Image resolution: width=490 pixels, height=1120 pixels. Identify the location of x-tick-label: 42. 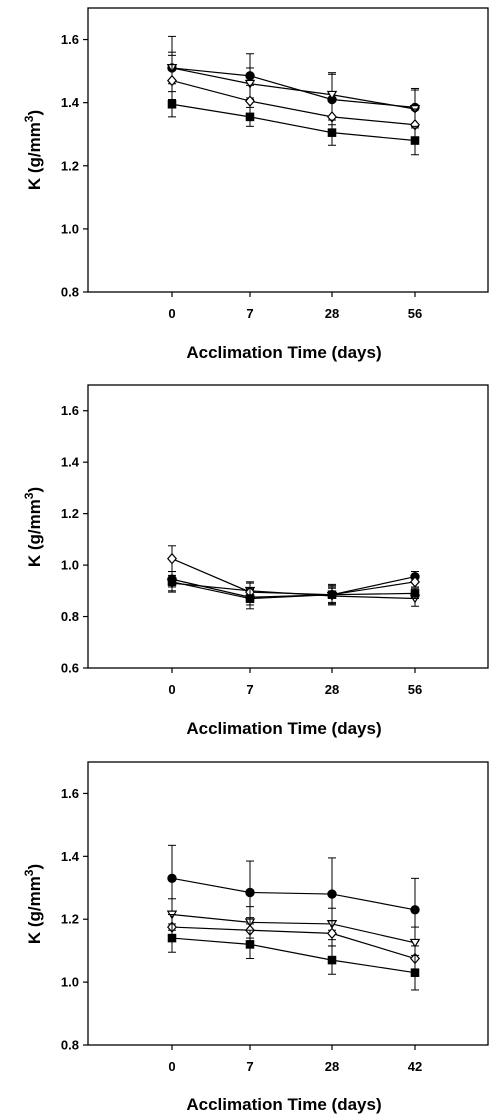
(415, 1066).